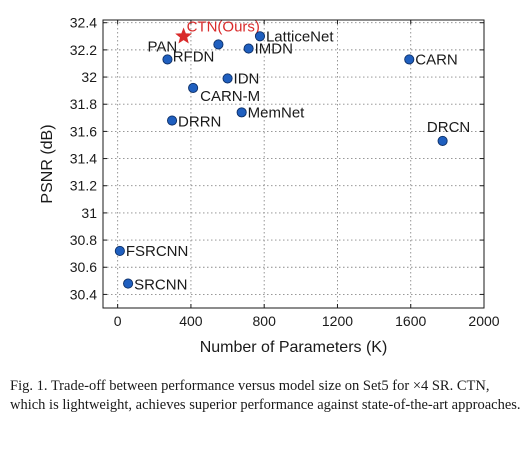 Image resolution: width=529 pixels, height=449 pixels. I want to click on y-axis-label: PSNR (dB), so click(47, 163).